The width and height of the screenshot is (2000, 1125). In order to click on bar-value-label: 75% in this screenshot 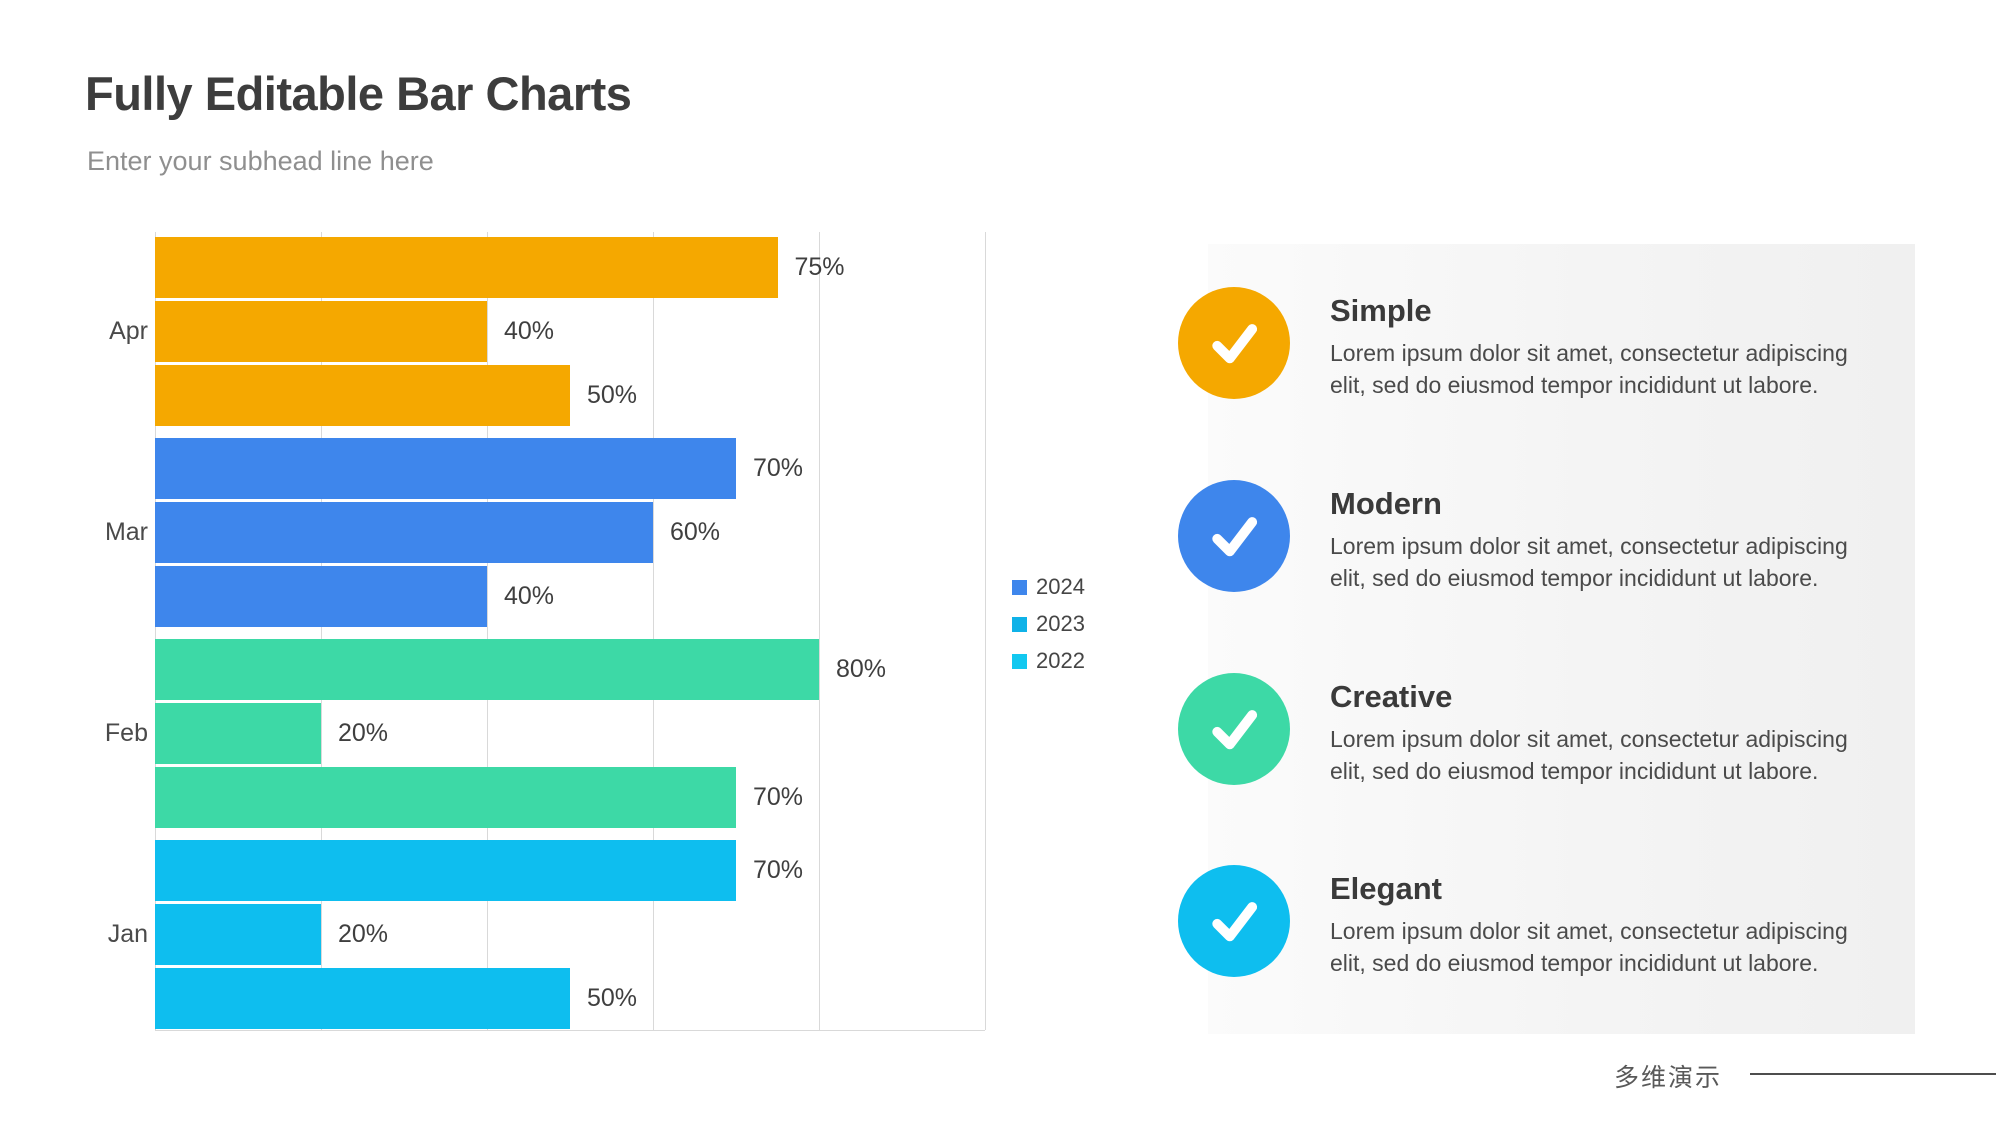, I will do `click(819, 267)`.